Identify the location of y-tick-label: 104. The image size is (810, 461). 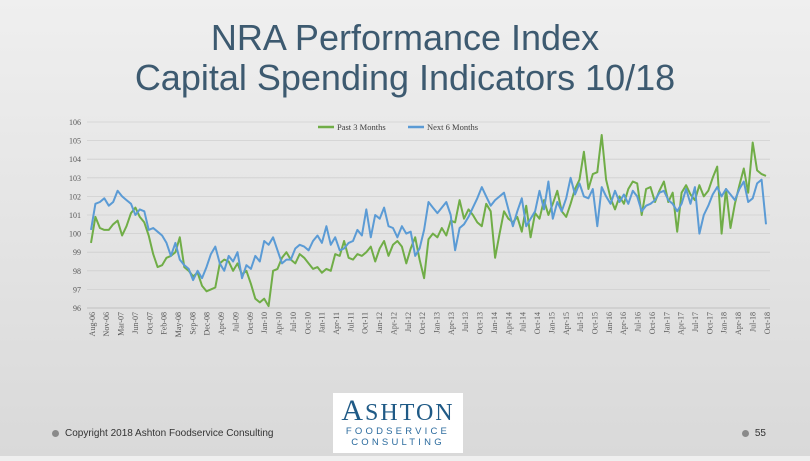
(75, 159).